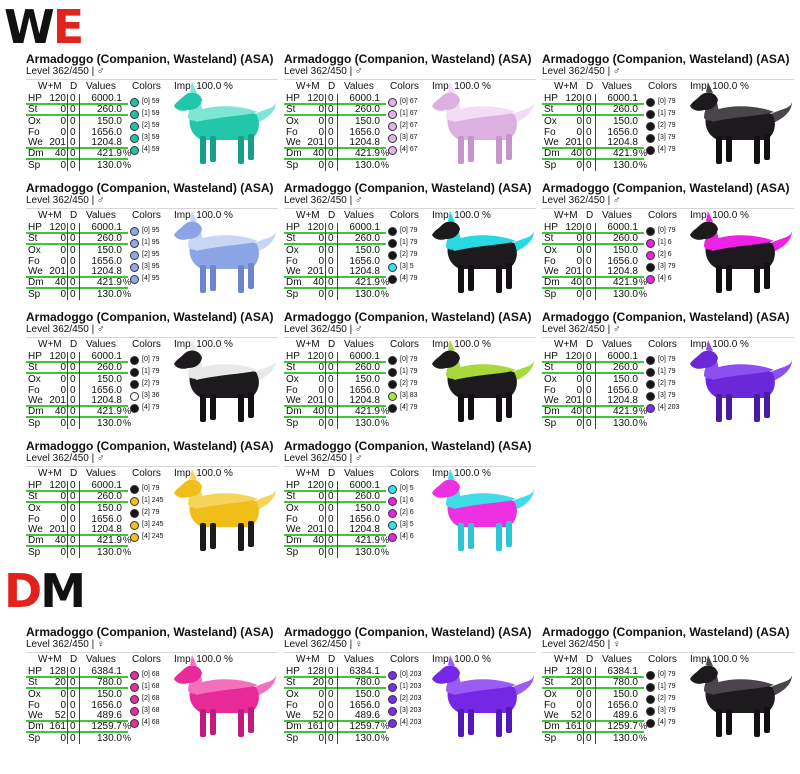 Image resolution: width=800 pixels, height=774 pixels. What do you see at coordinates (367, 496) in the screenshot?
I see `stat-value: 260.0` at bounding box center [367, 496].